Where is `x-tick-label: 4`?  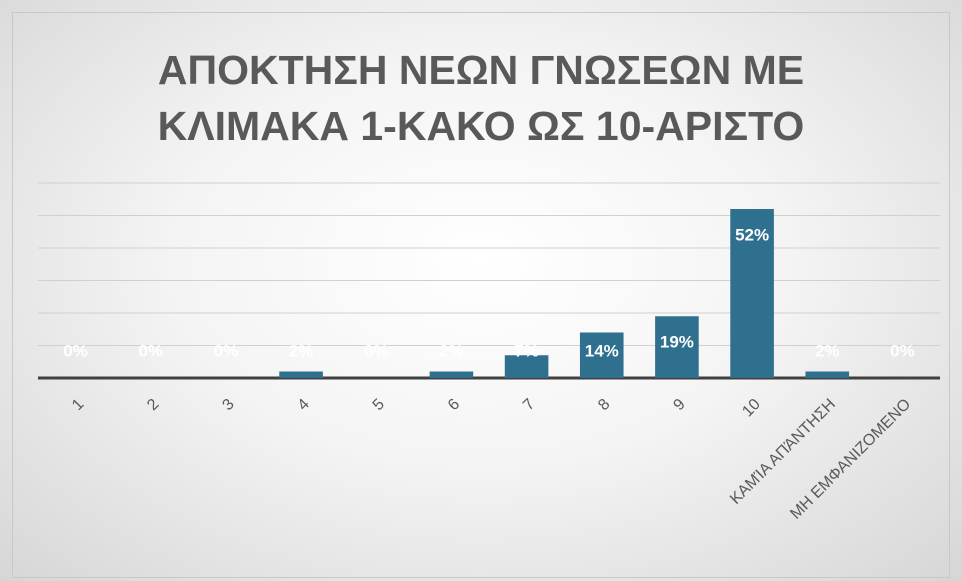
x-tick-label: 4 is located at coordinates (304, 405).